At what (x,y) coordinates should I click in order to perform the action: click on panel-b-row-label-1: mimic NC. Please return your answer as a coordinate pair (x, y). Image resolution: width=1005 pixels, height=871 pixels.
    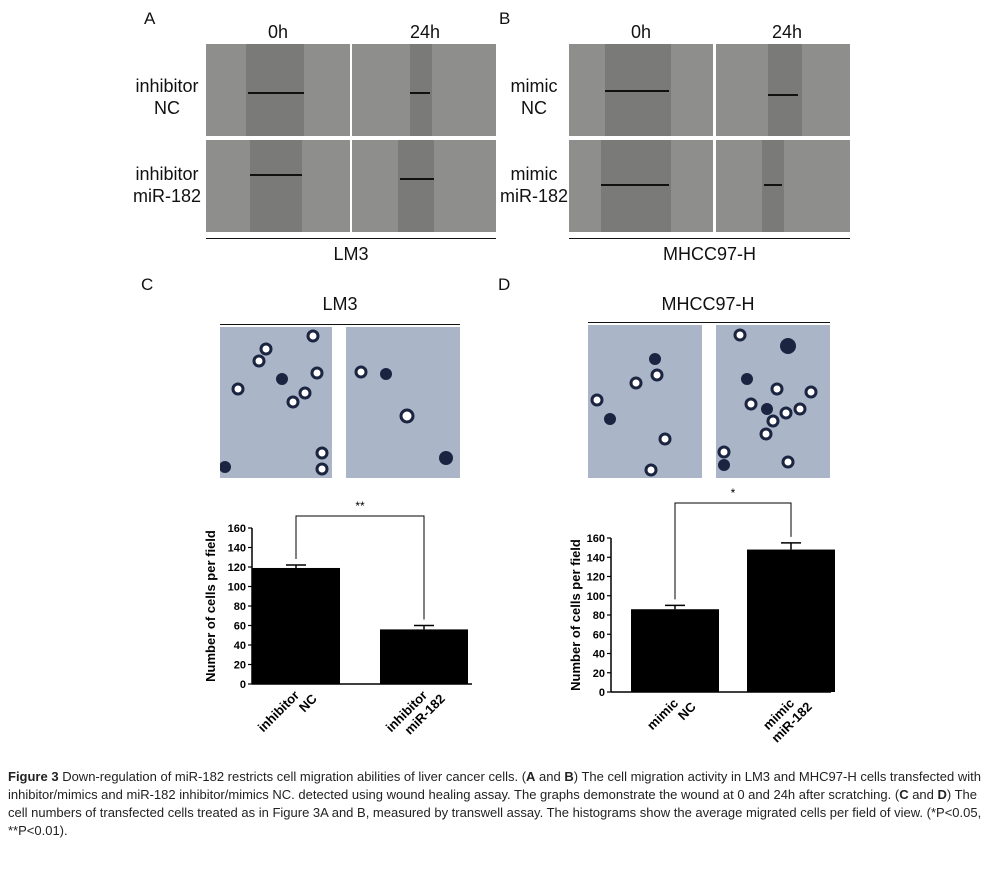
    Looking at the image, I should click on (534, 97).